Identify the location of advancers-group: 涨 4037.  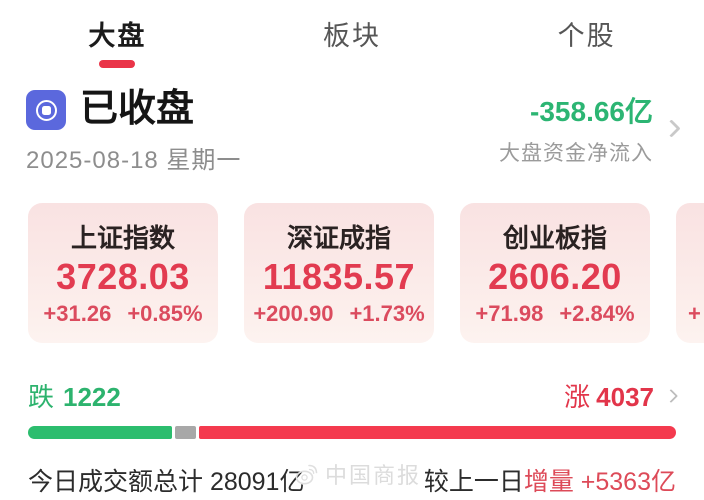
(609, 395).